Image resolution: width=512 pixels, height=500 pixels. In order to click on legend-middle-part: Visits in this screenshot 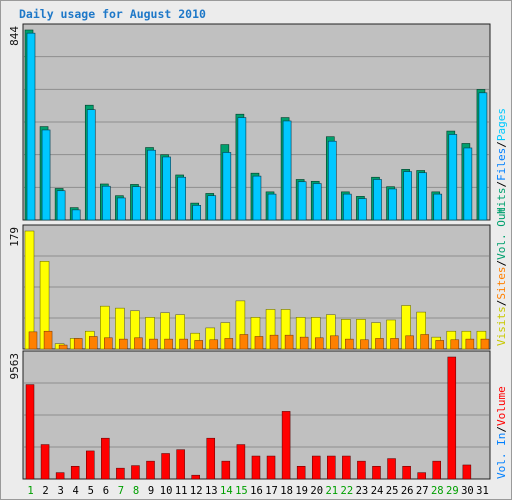, I will do `click(501, 326)`.